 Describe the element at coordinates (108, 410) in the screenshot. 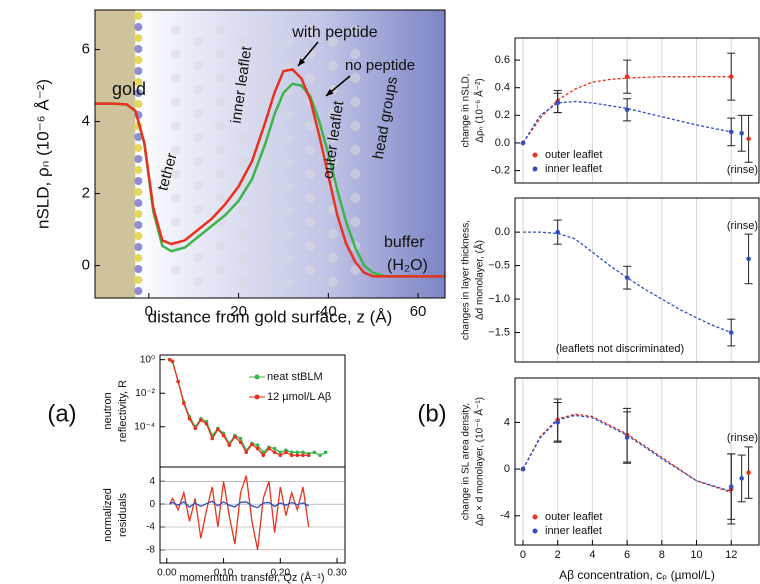

I see `y-axis-label: neutron` at that location.